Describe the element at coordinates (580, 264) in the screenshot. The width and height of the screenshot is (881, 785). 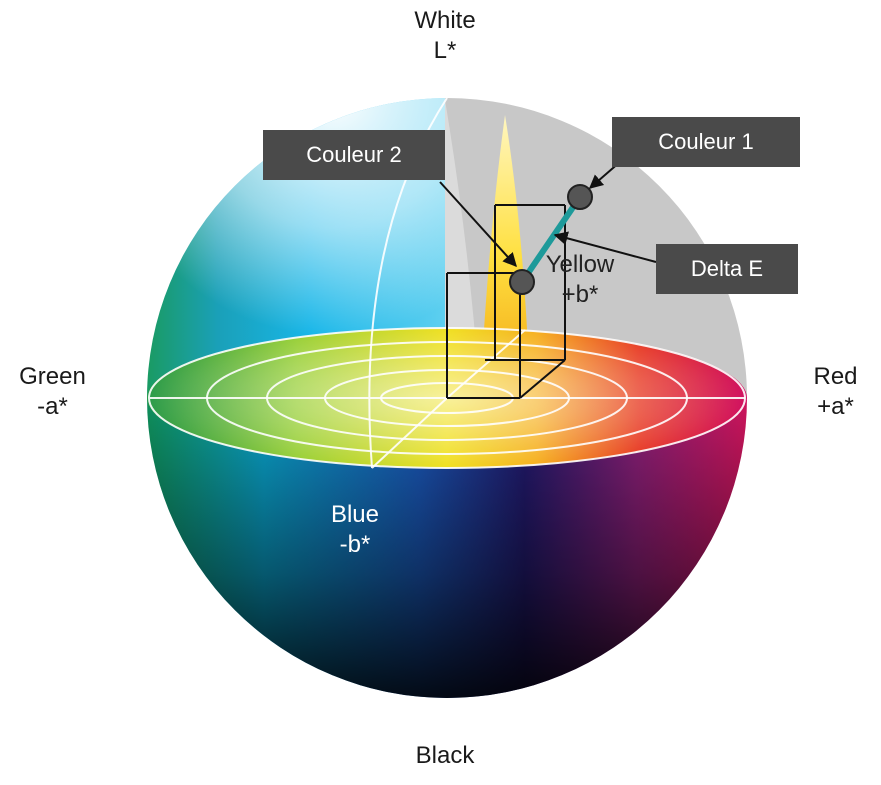
I see `label-yellow-name: Yellow` at that location.